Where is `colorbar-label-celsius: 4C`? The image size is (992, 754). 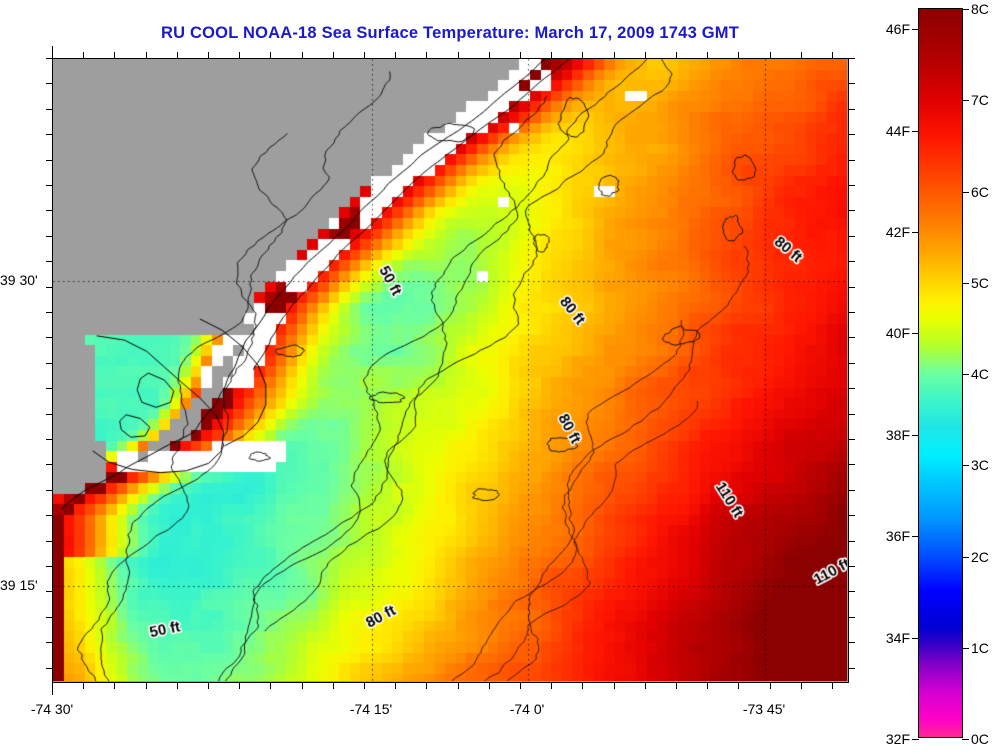 colorbar-label-celsius: 4C is located at coordinates (980, 374).